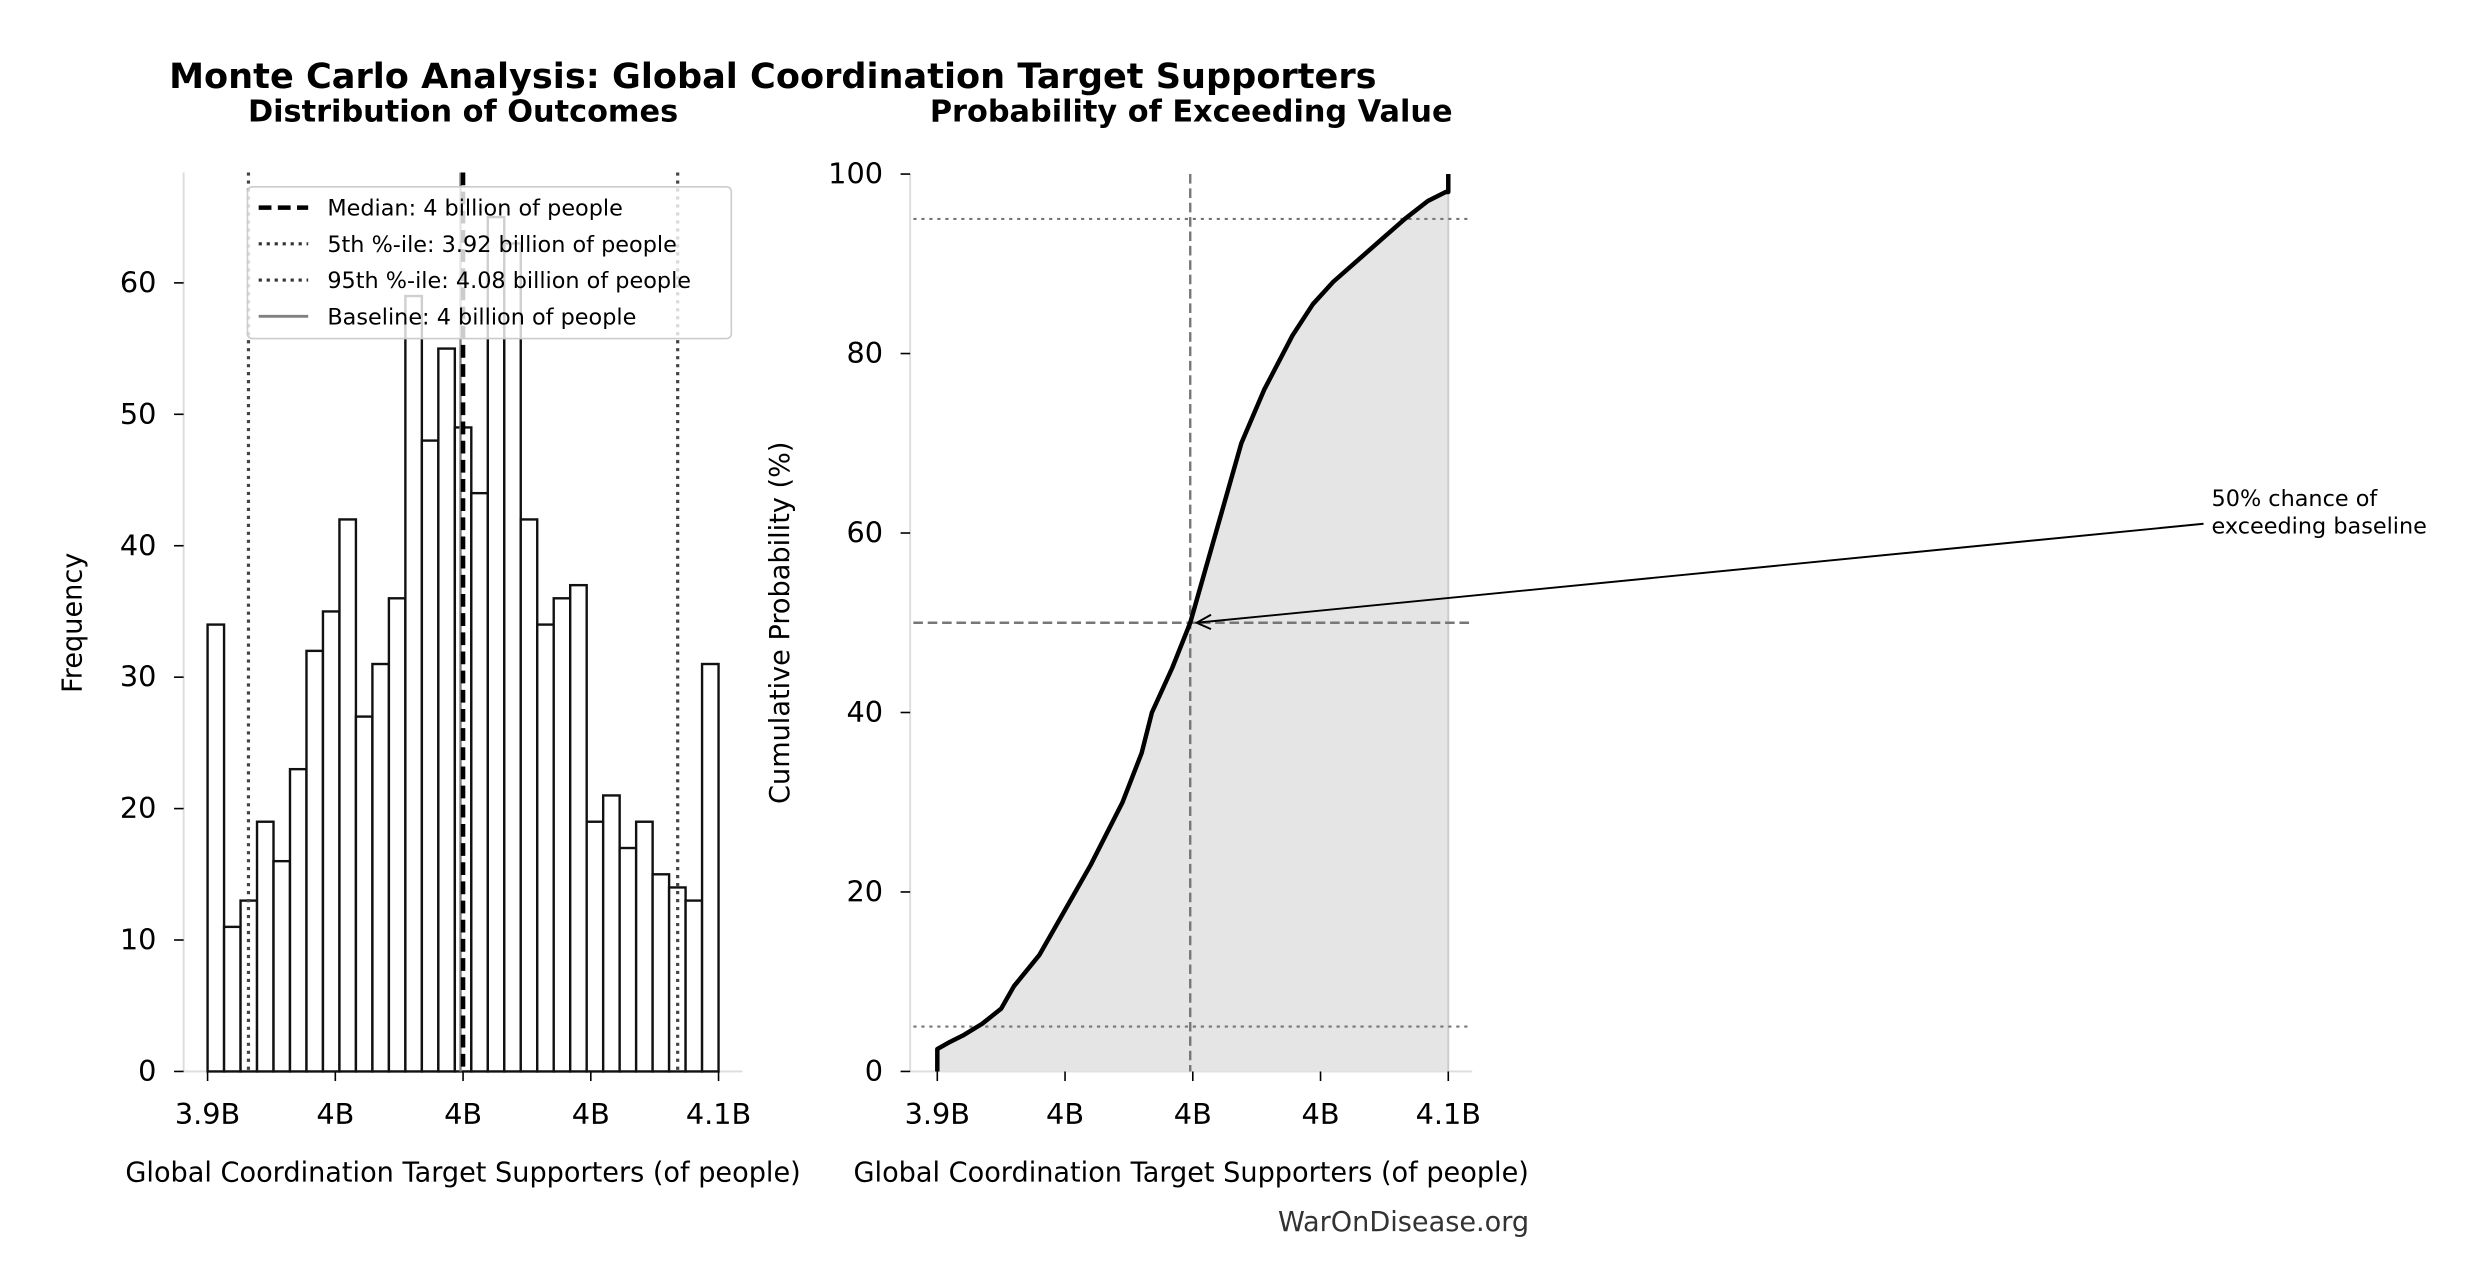  Describe the element at coordinates (864, 353) in the screenshot. I see `y-tick-label: 80` at that location.